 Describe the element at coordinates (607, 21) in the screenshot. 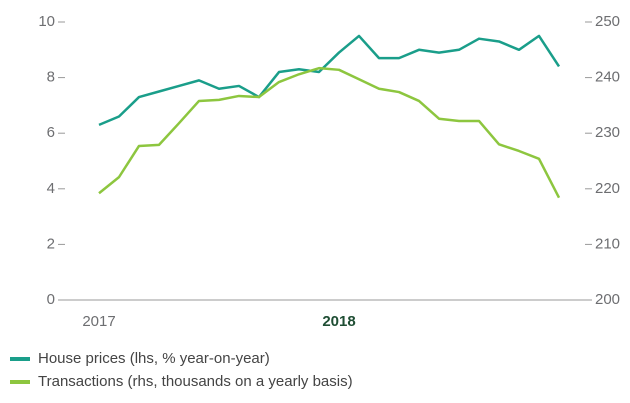

I see `y2-tick-label: 250` at that location.